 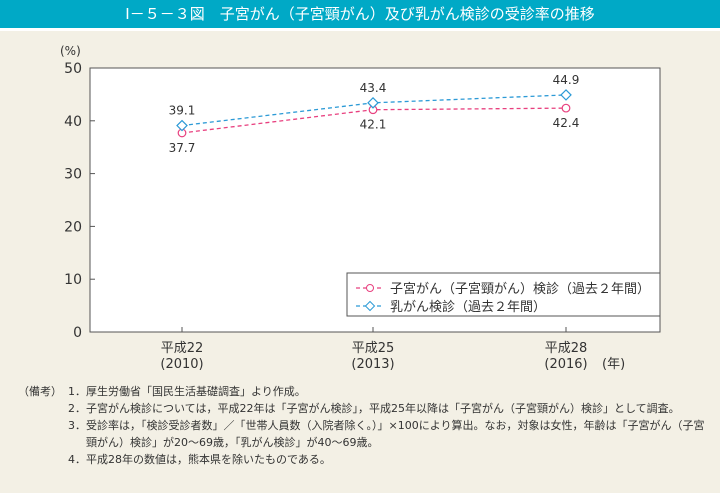 What do you see at coordinates (182, 111) in the screenshot?
I see `data-label: 39.1` at bounding box center [182, 111].